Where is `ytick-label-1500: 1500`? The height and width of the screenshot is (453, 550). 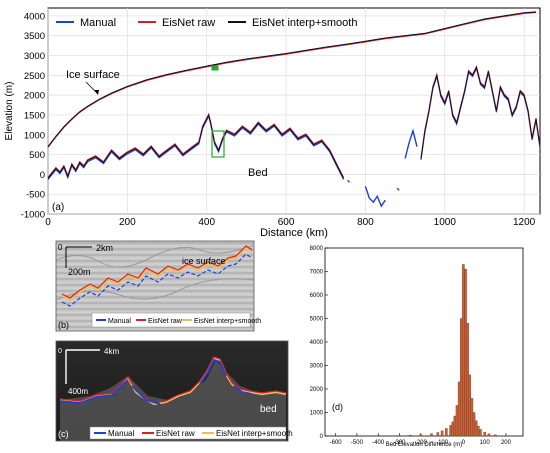 ytick-label-1500: 1500 is located at coordinates (34, 115).